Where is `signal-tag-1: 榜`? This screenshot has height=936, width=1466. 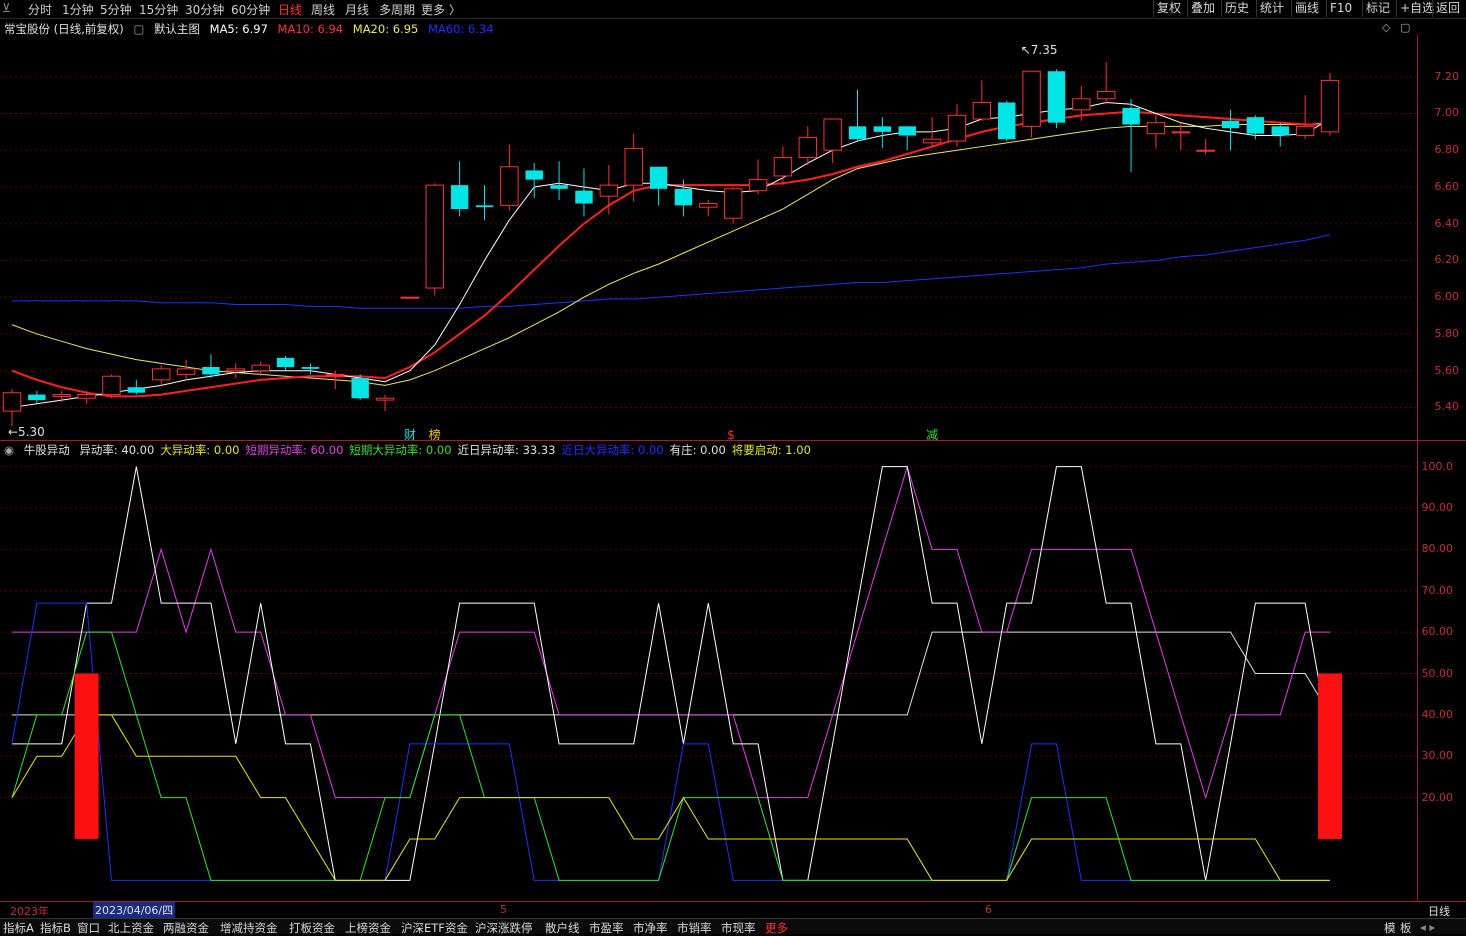
signal-tag-1: 榜 is located at coordinates (435, 433).